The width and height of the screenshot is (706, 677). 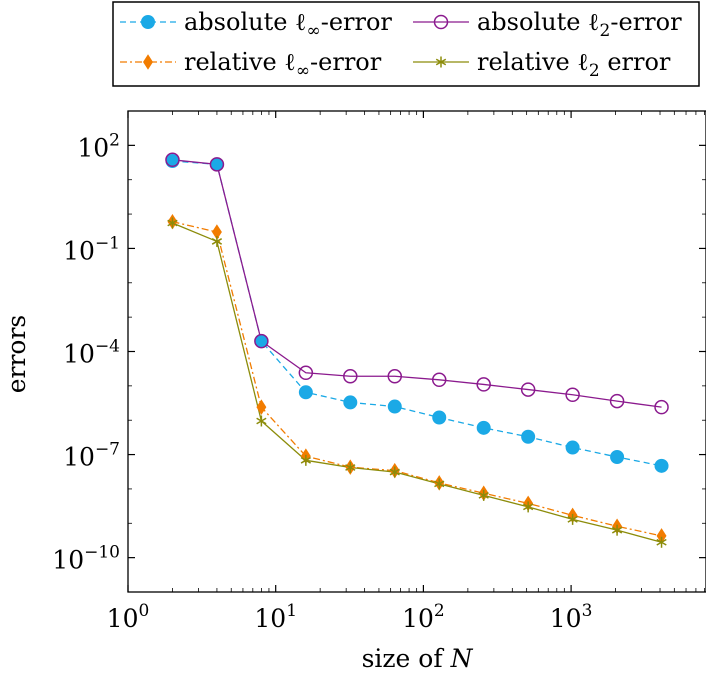 What do you see at coordinates (406, 658) in the screenshot?
I see `x-axis-label-prefix: size of` at bounding box center [406, 658].